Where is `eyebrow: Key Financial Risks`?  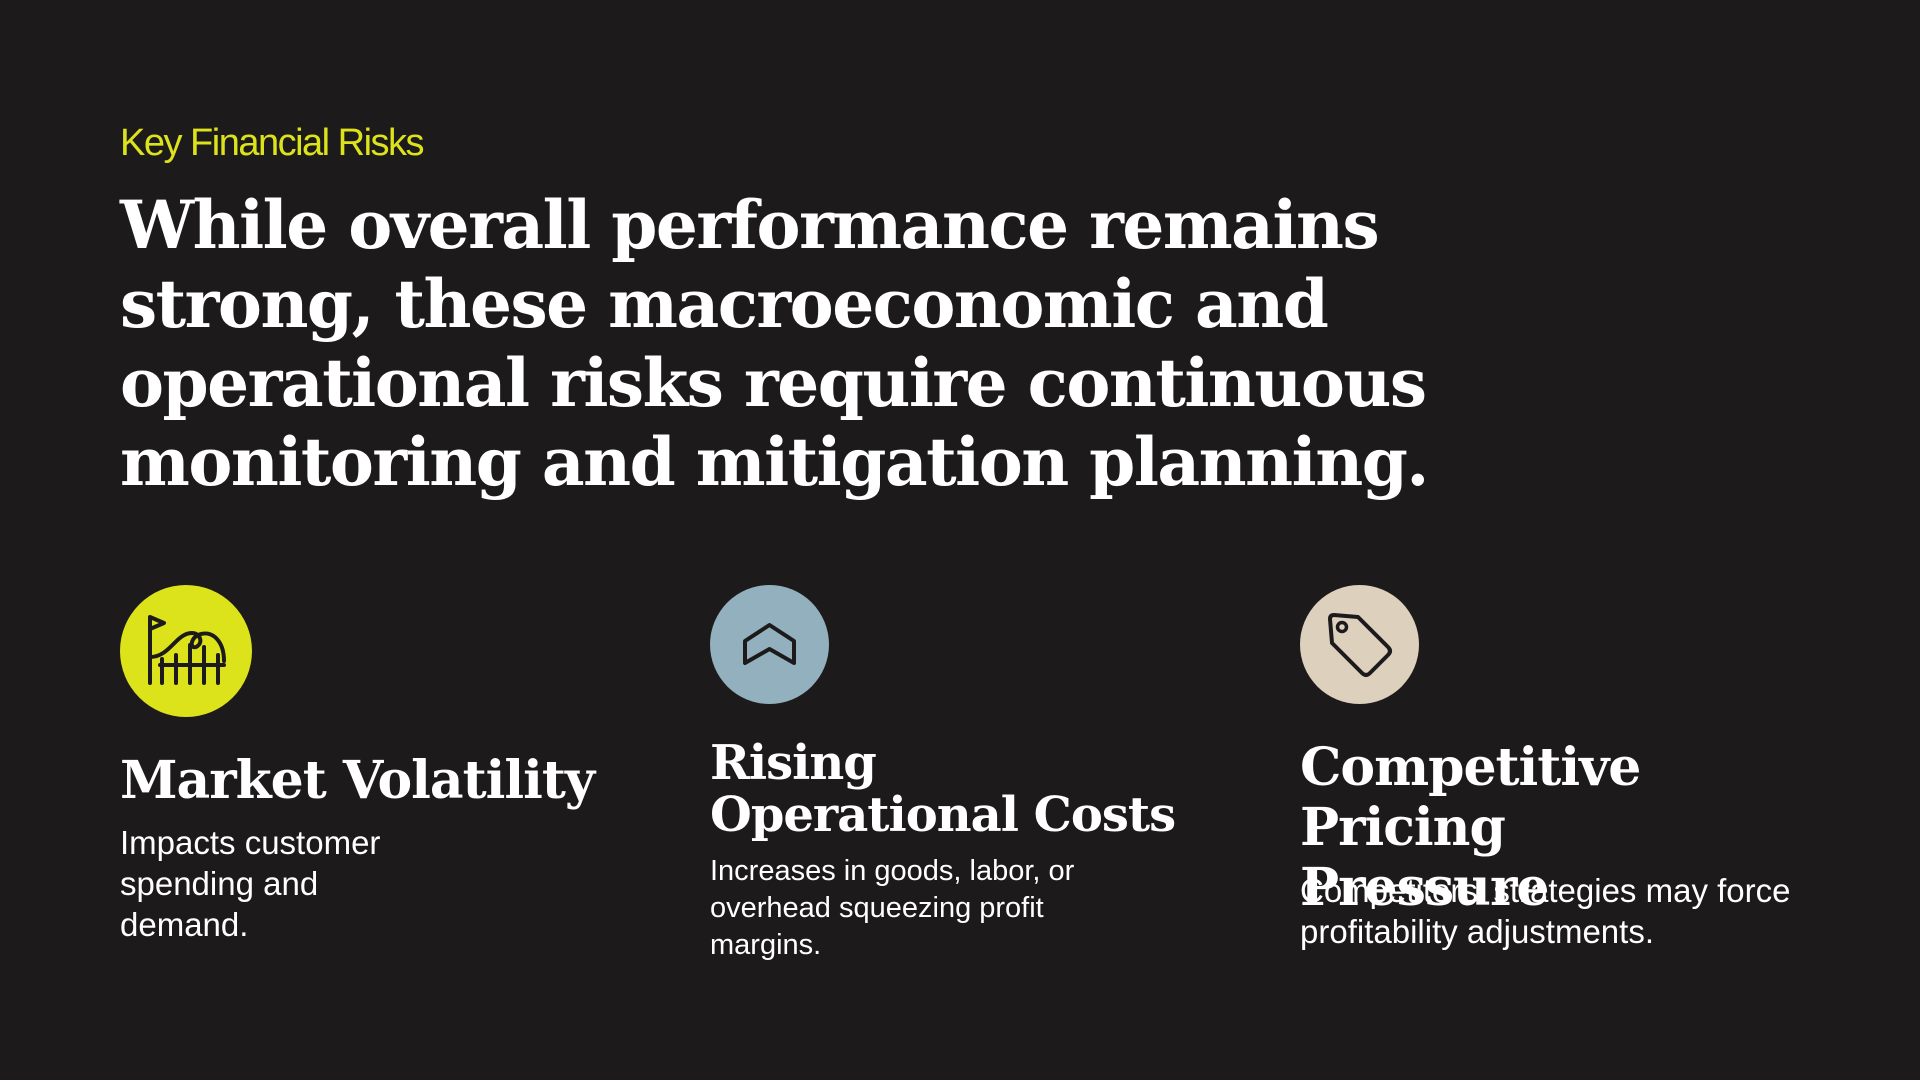 eyebrow: Key Financial Risks is located at coordinates (272, 143).